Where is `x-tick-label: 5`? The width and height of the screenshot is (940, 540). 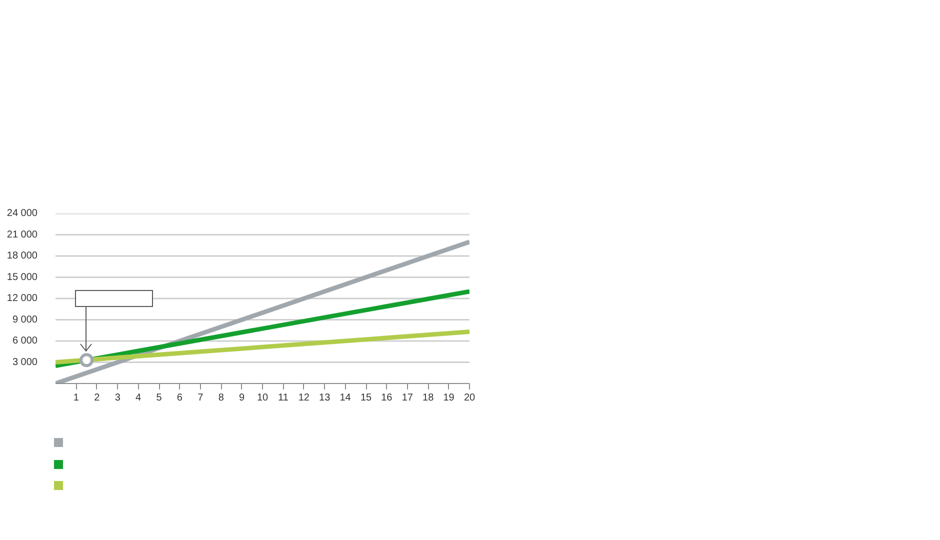
x-tick-label: 5 is located at coordinates (159, 398).